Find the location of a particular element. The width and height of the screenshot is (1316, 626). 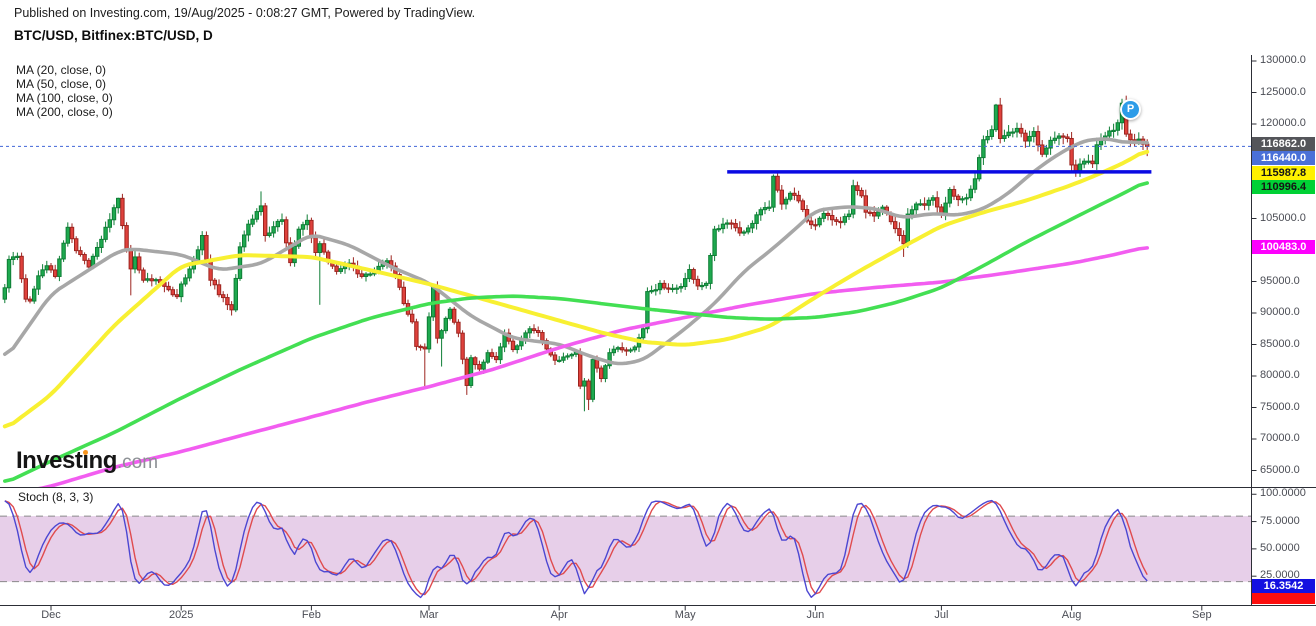

legend-ma20: MA (20, close, 0) is located at coordinates (61, 70).